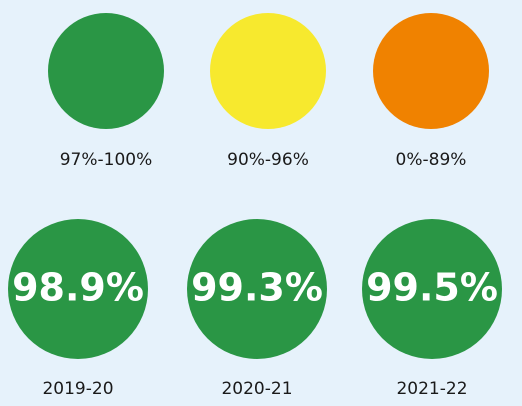  Describe the element at coordinates (431, 160) in the screenshot. I see `legend-label: 0%-89%` at that location.